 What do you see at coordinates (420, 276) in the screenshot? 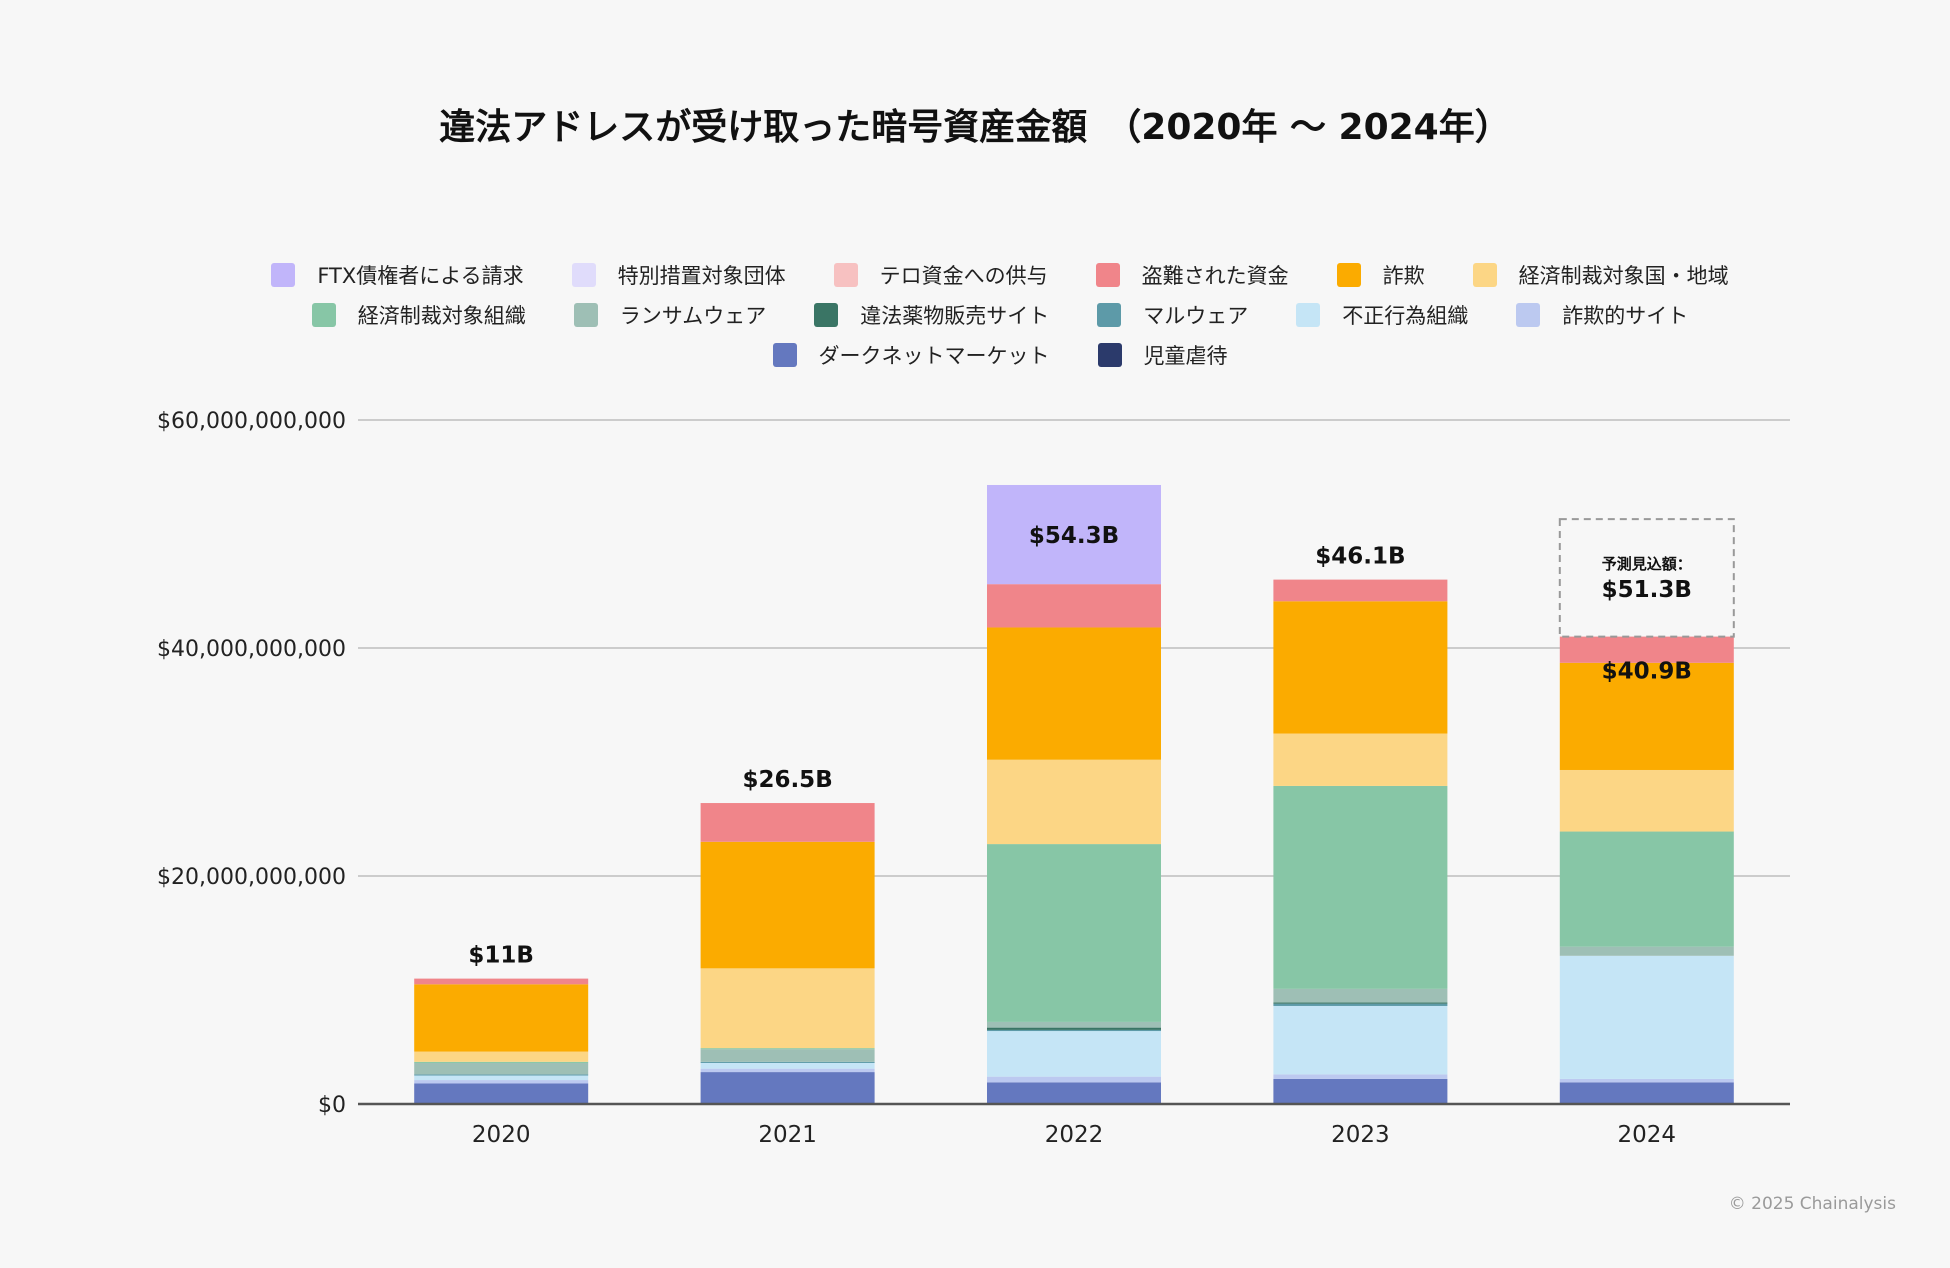
I see `legend-label: FTX債権者による請求` at bounding box center [420, 276].